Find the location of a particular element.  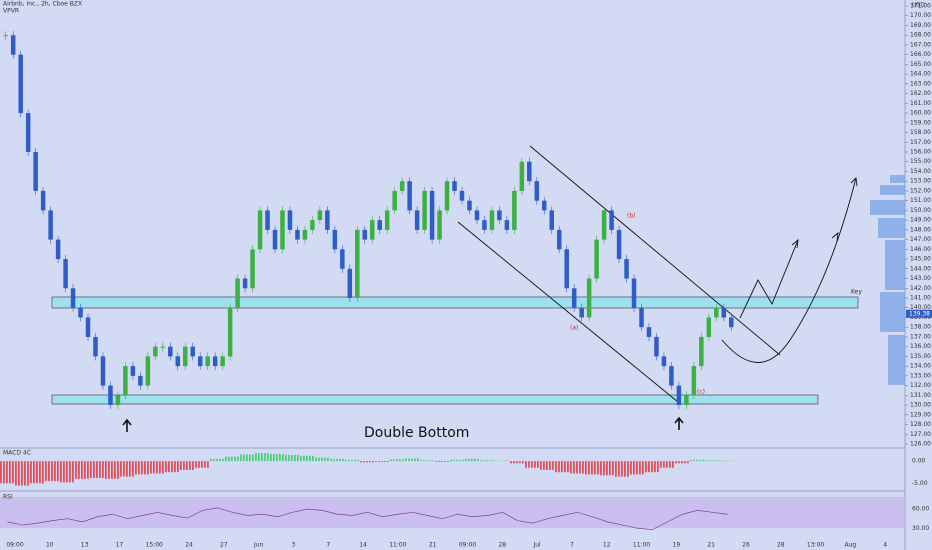

y-tick-label: 168.00 is located at coordinates (920, 35).